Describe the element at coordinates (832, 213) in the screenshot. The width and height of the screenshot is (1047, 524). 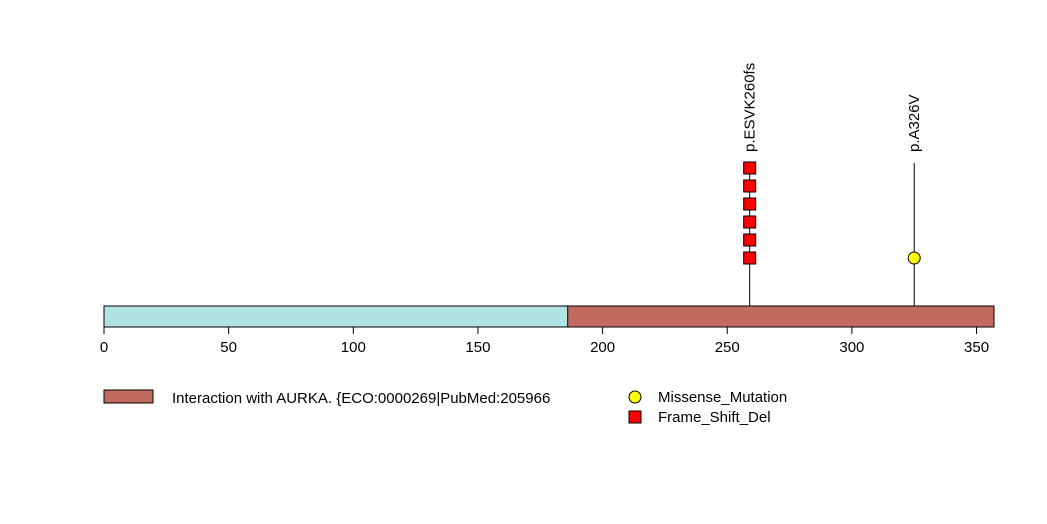
I see `mutation-markers` at that location.